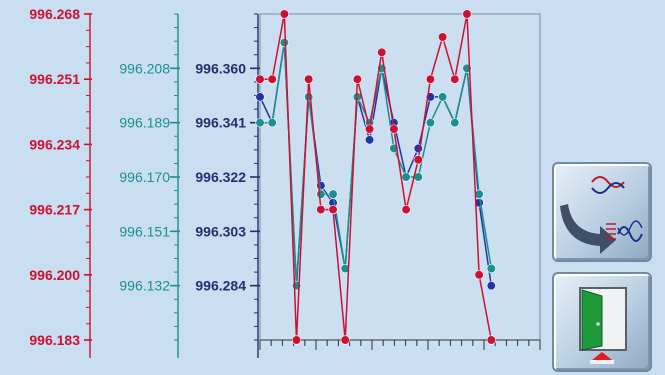 This screenshot has width=665, height=375. I want to click on tick-label: 996.200, so click(54, 275).